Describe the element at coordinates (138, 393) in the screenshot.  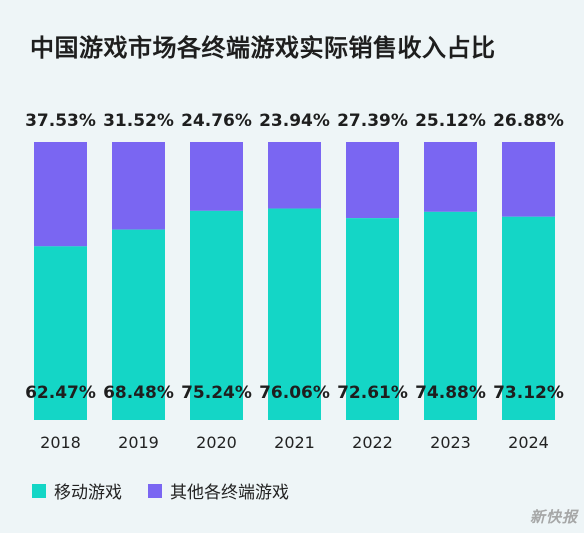
I see `label-mobile-2019: 68.48%` at that location.